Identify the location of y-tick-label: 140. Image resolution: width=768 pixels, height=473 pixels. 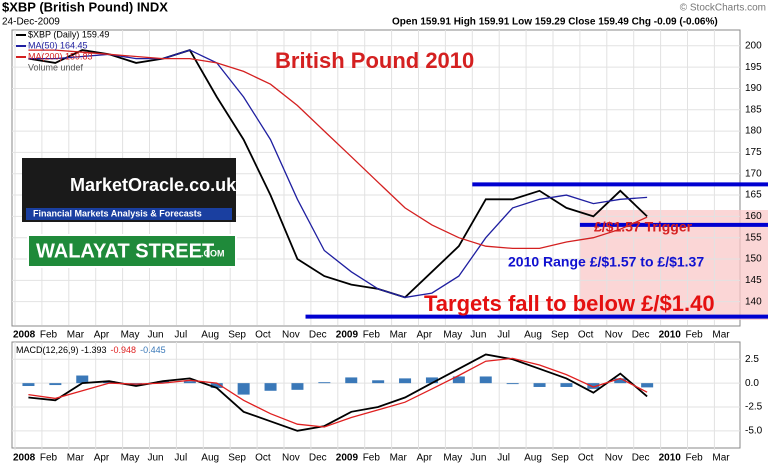
(753, 301).